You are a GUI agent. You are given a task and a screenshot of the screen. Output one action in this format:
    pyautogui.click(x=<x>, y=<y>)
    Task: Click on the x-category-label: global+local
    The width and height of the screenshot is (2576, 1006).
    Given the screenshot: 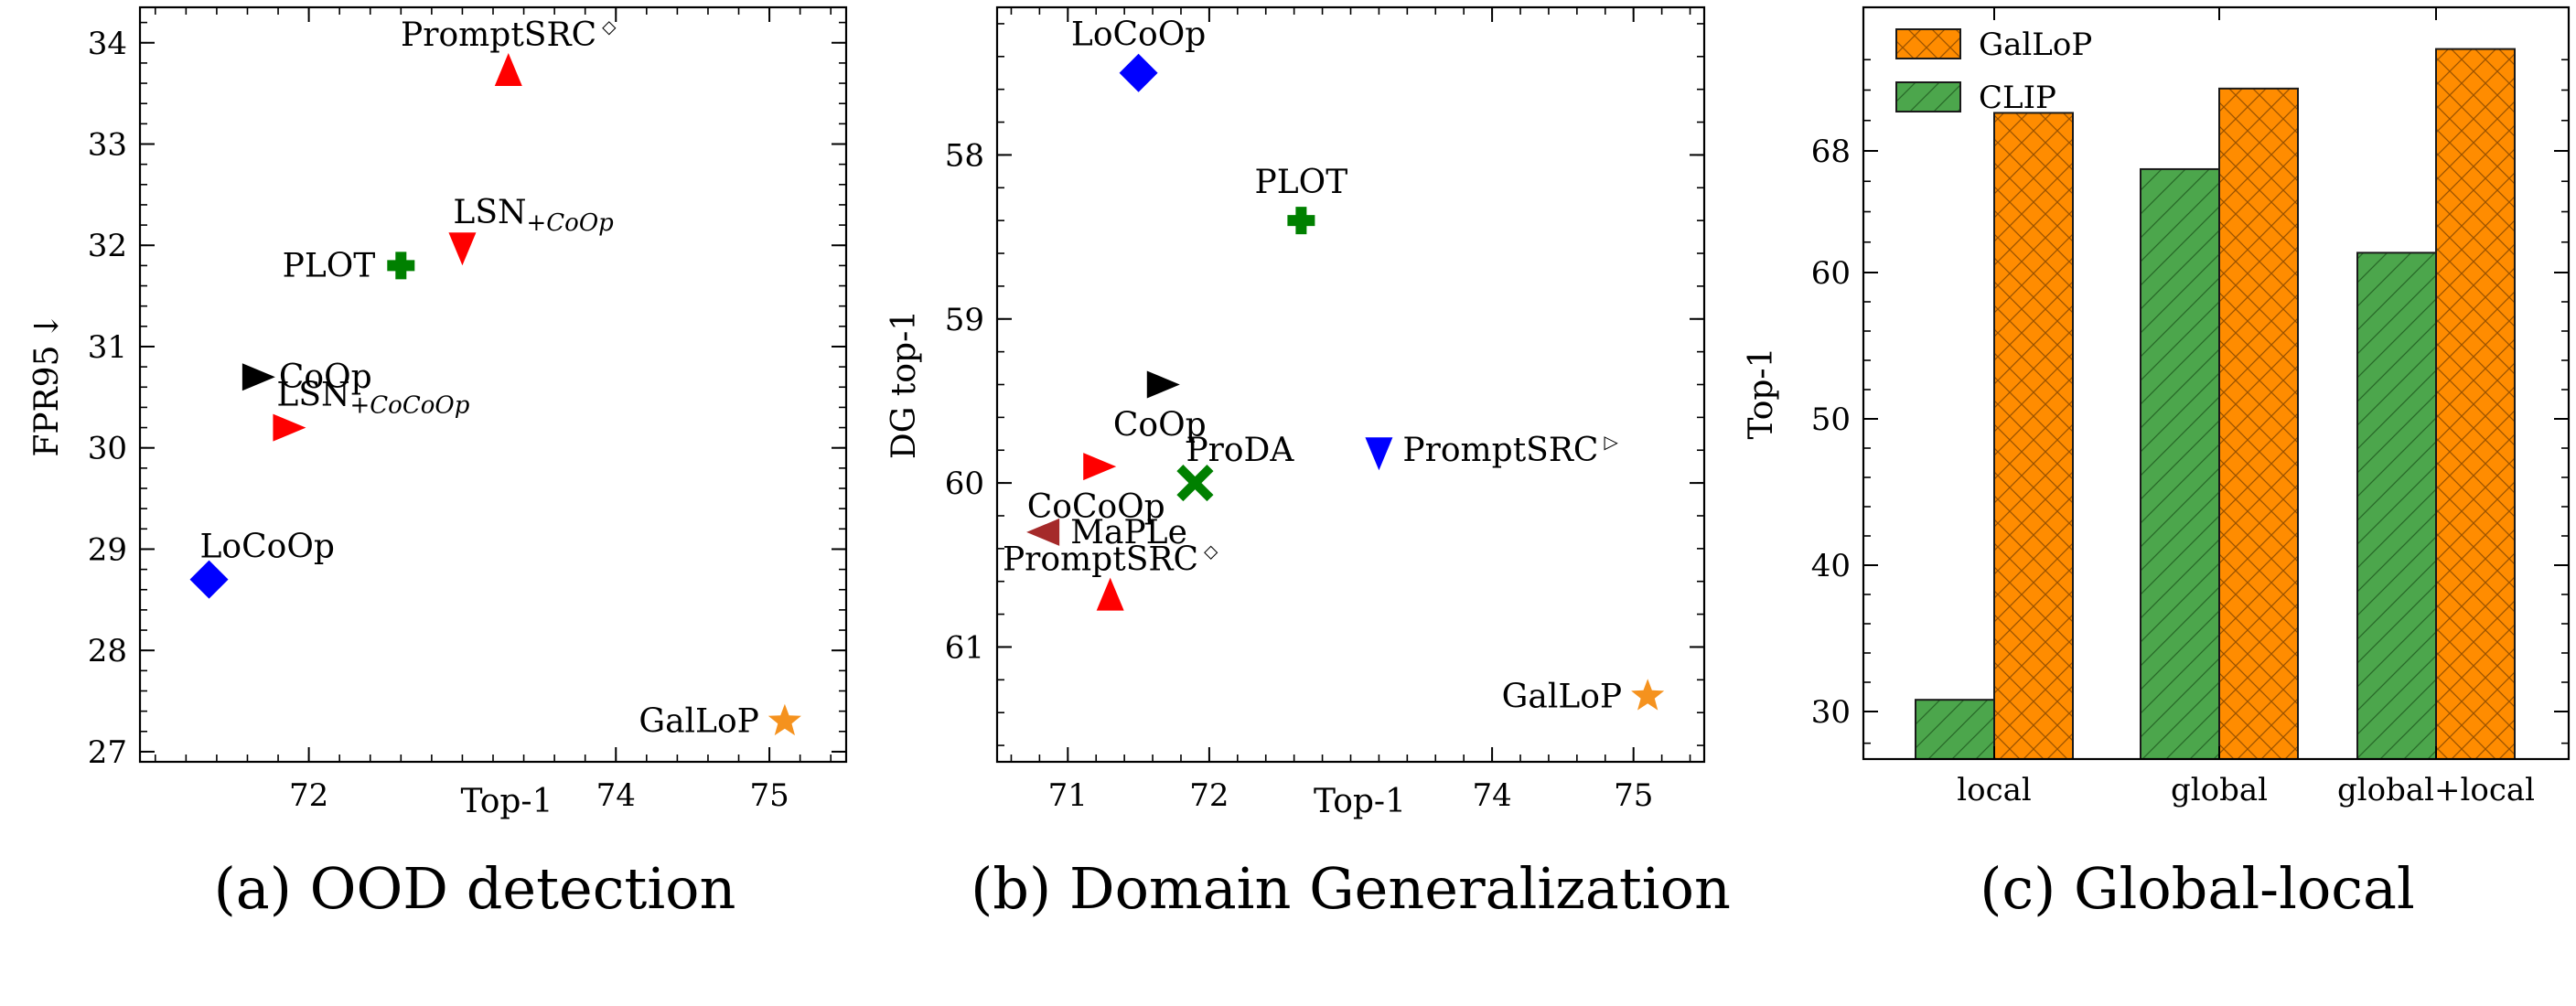 What is the action you would take?
    pyautogui.click(x=2436, y=790)
    